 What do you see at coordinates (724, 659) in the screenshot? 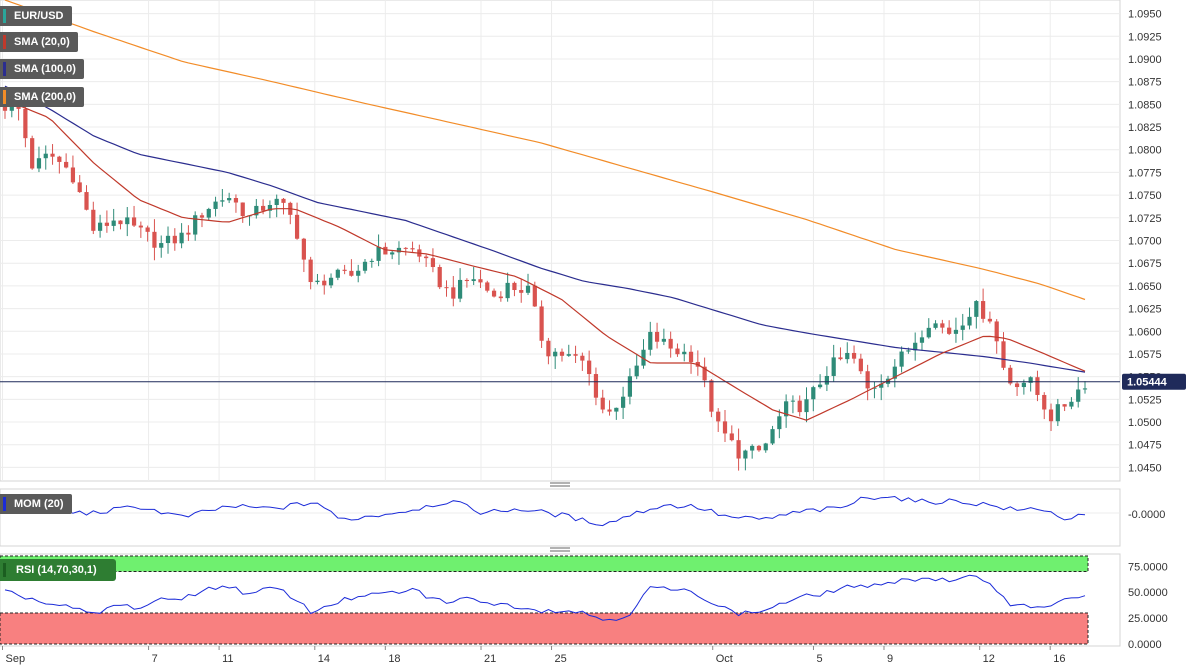
I see `x-tick-label: Oct` at bounding box center [724, 659].